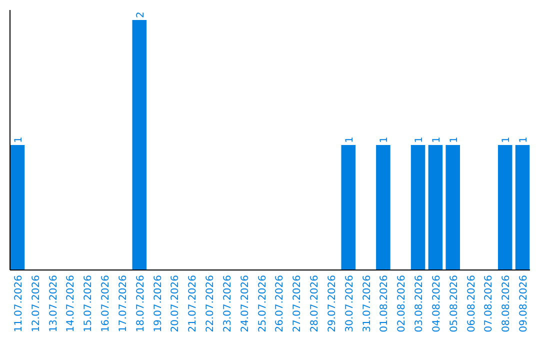 The height and width of the screenshot is (340, 540). What do you see at coordinates (472, 303) in the screenshot?
I see `x-tick-label: 06.08.2026` at bounding box center [472, 303].